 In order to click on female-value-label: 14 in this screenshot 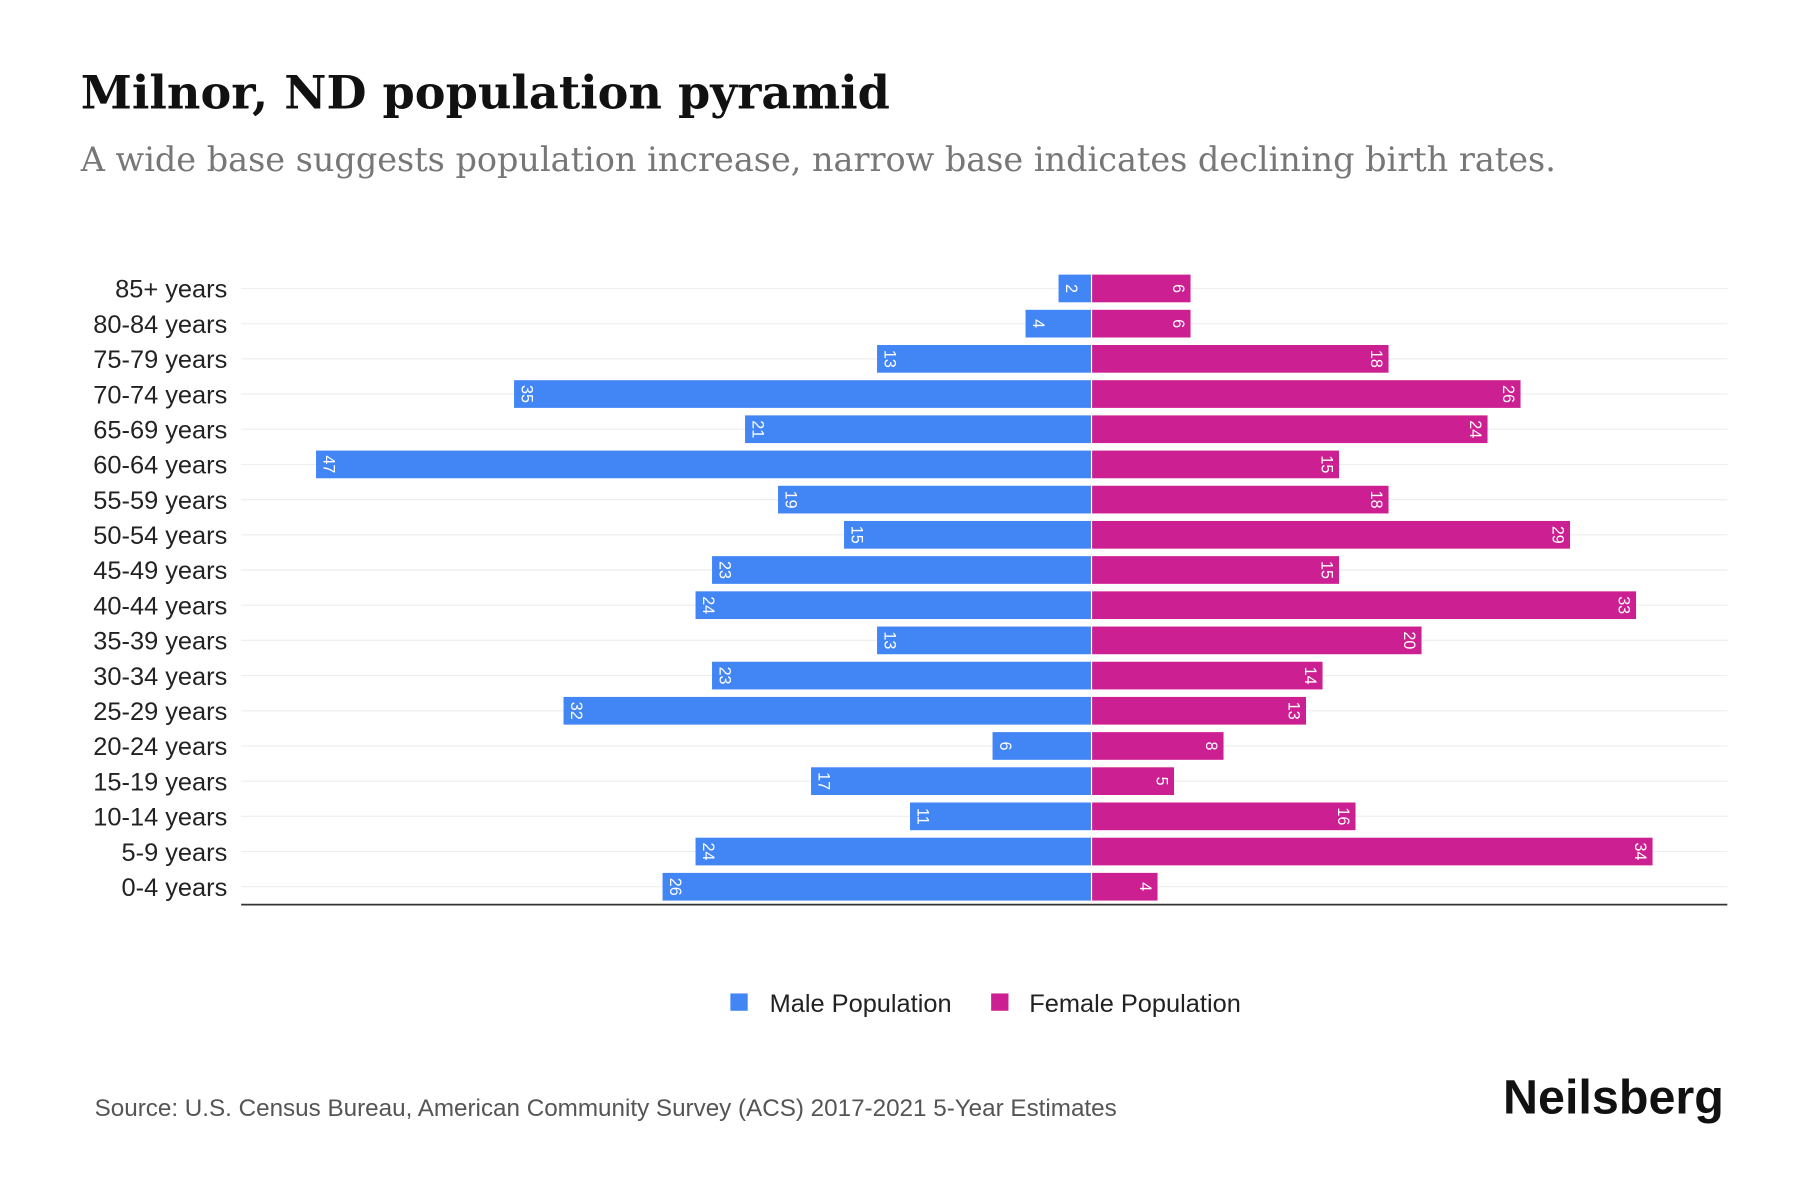, I will do `click(1310, 676)`.